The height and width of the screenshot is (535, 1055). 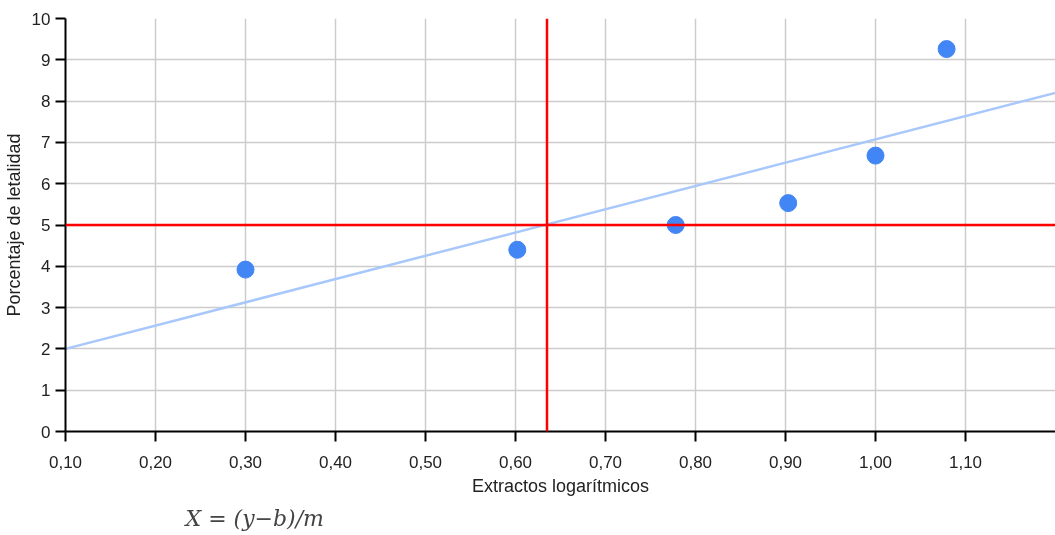 I want to click on y-tick-label: 7, so click(x=46, y=143).